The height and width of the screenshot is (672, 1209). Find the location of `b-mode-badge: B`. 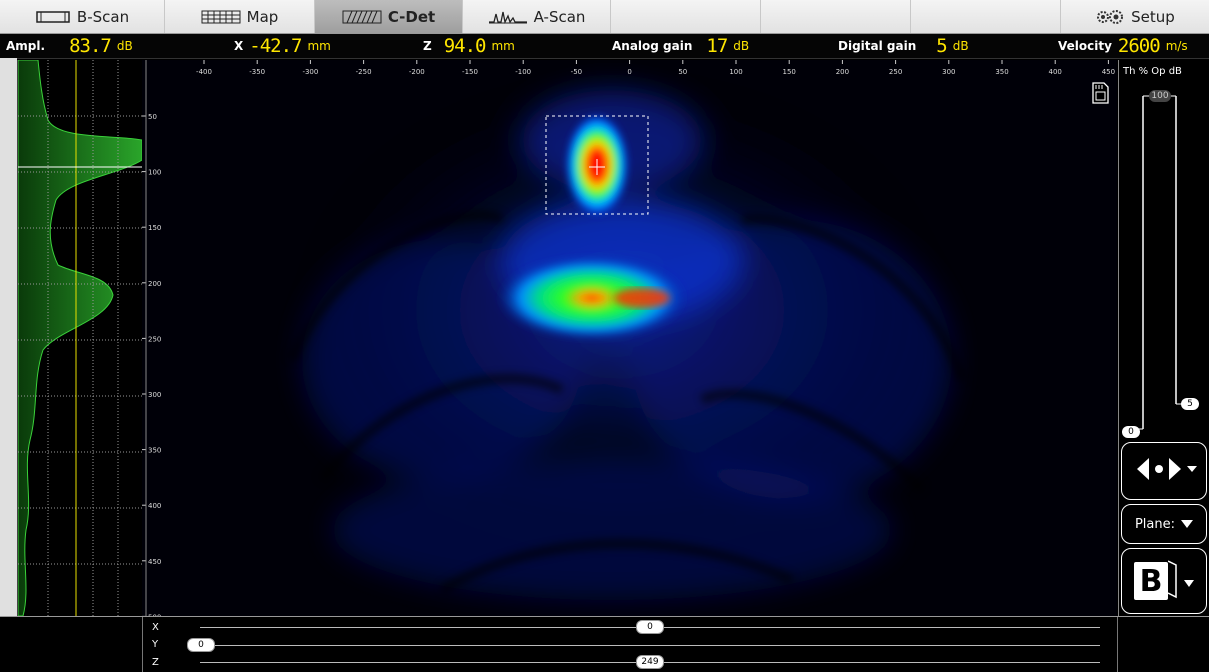

b-mode-badge: B is located at coordinates (1151, 581).